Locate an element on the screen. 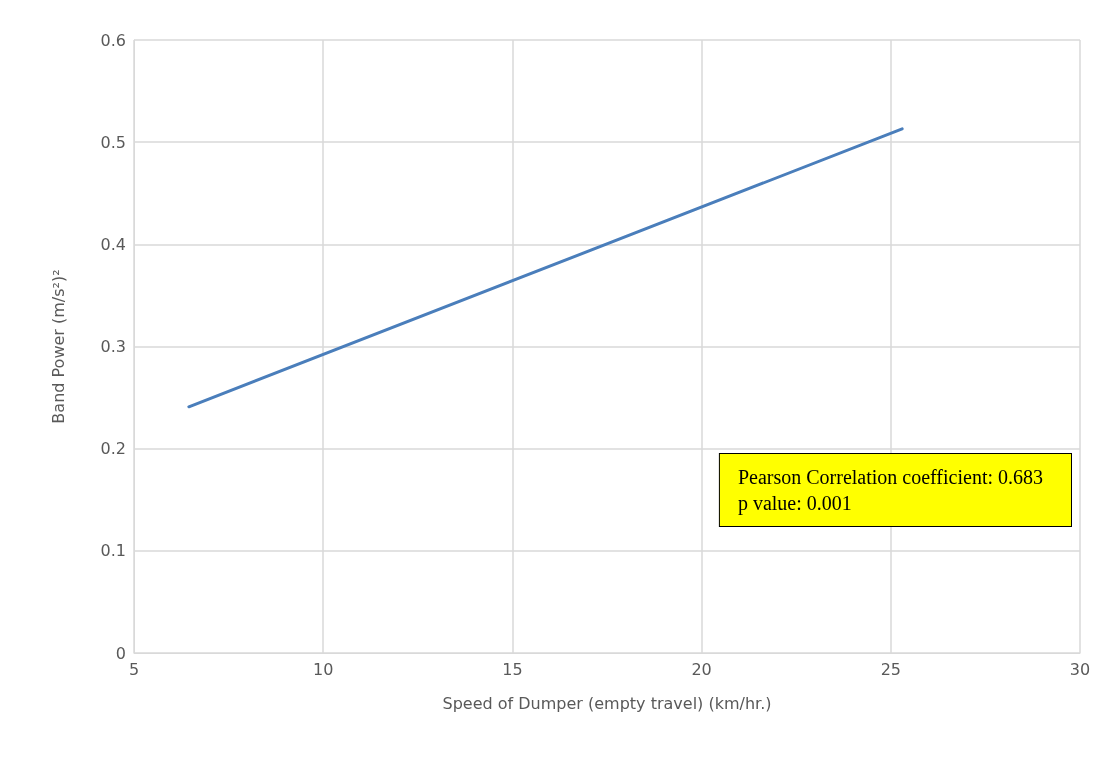 Image resolution: width=1118 pixels, height=763 pixels. y-tick-label: 0.3 is located at coordinates (113, 346).